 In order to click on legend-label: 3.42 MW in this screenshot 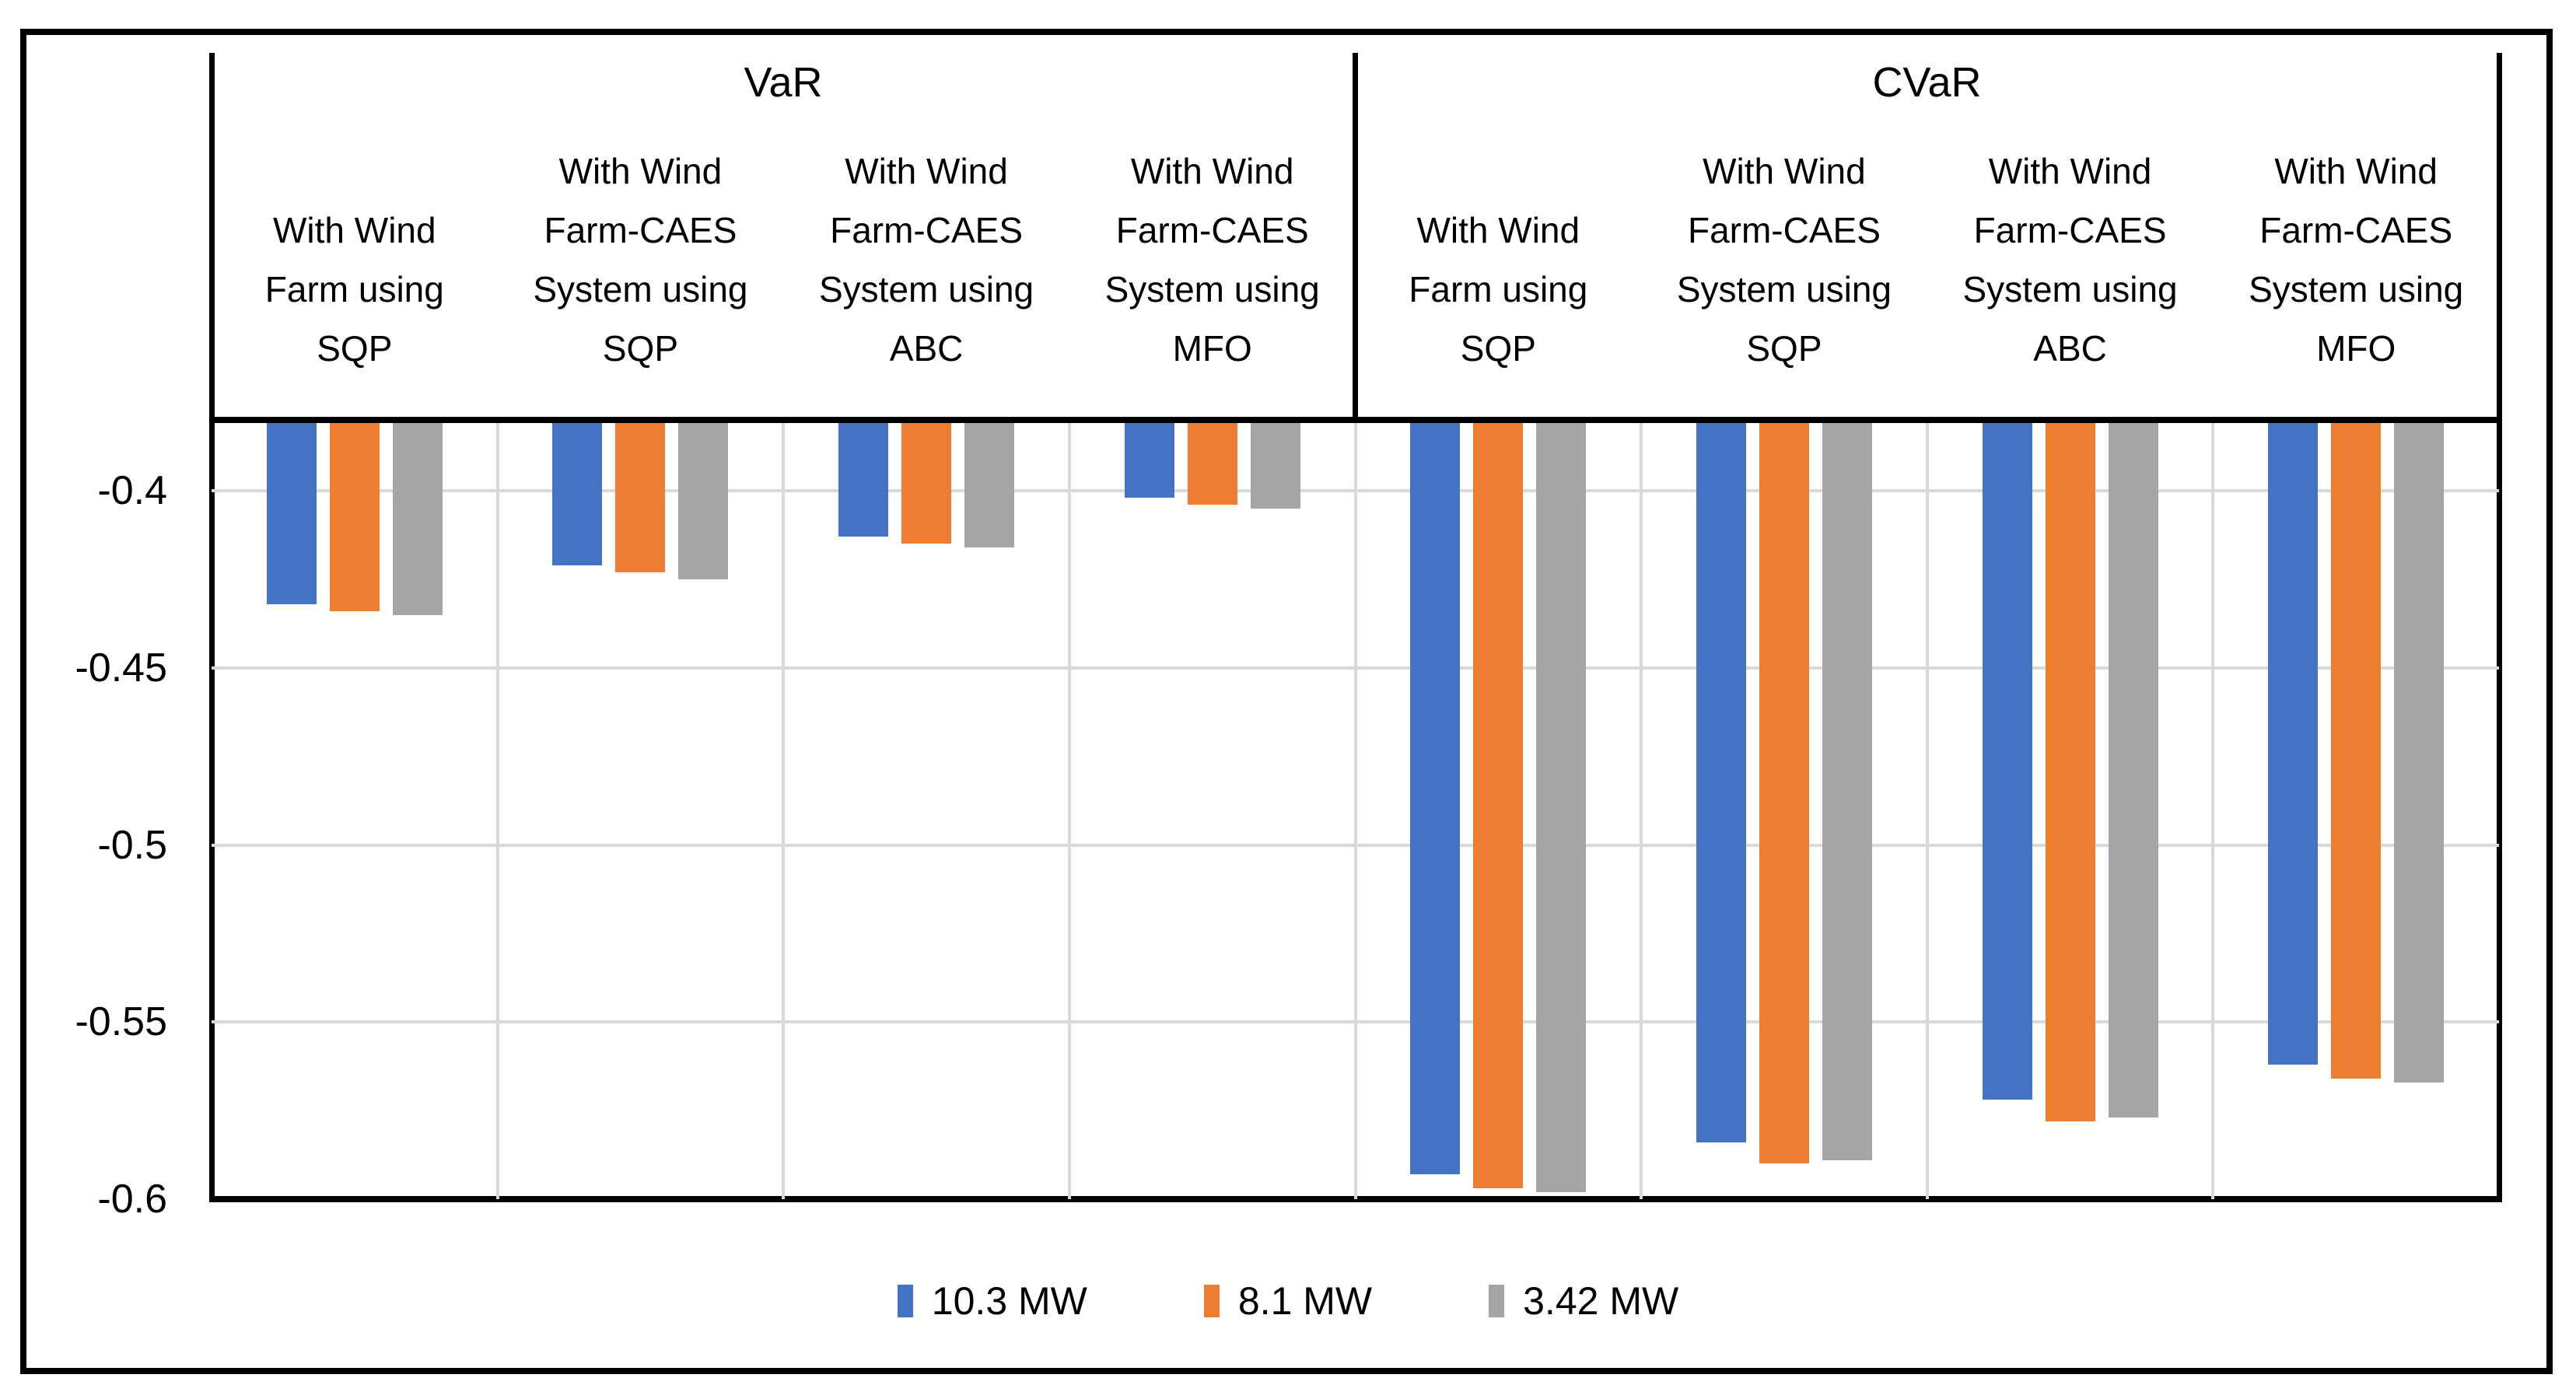, I will do `click(1601, 1301)`.